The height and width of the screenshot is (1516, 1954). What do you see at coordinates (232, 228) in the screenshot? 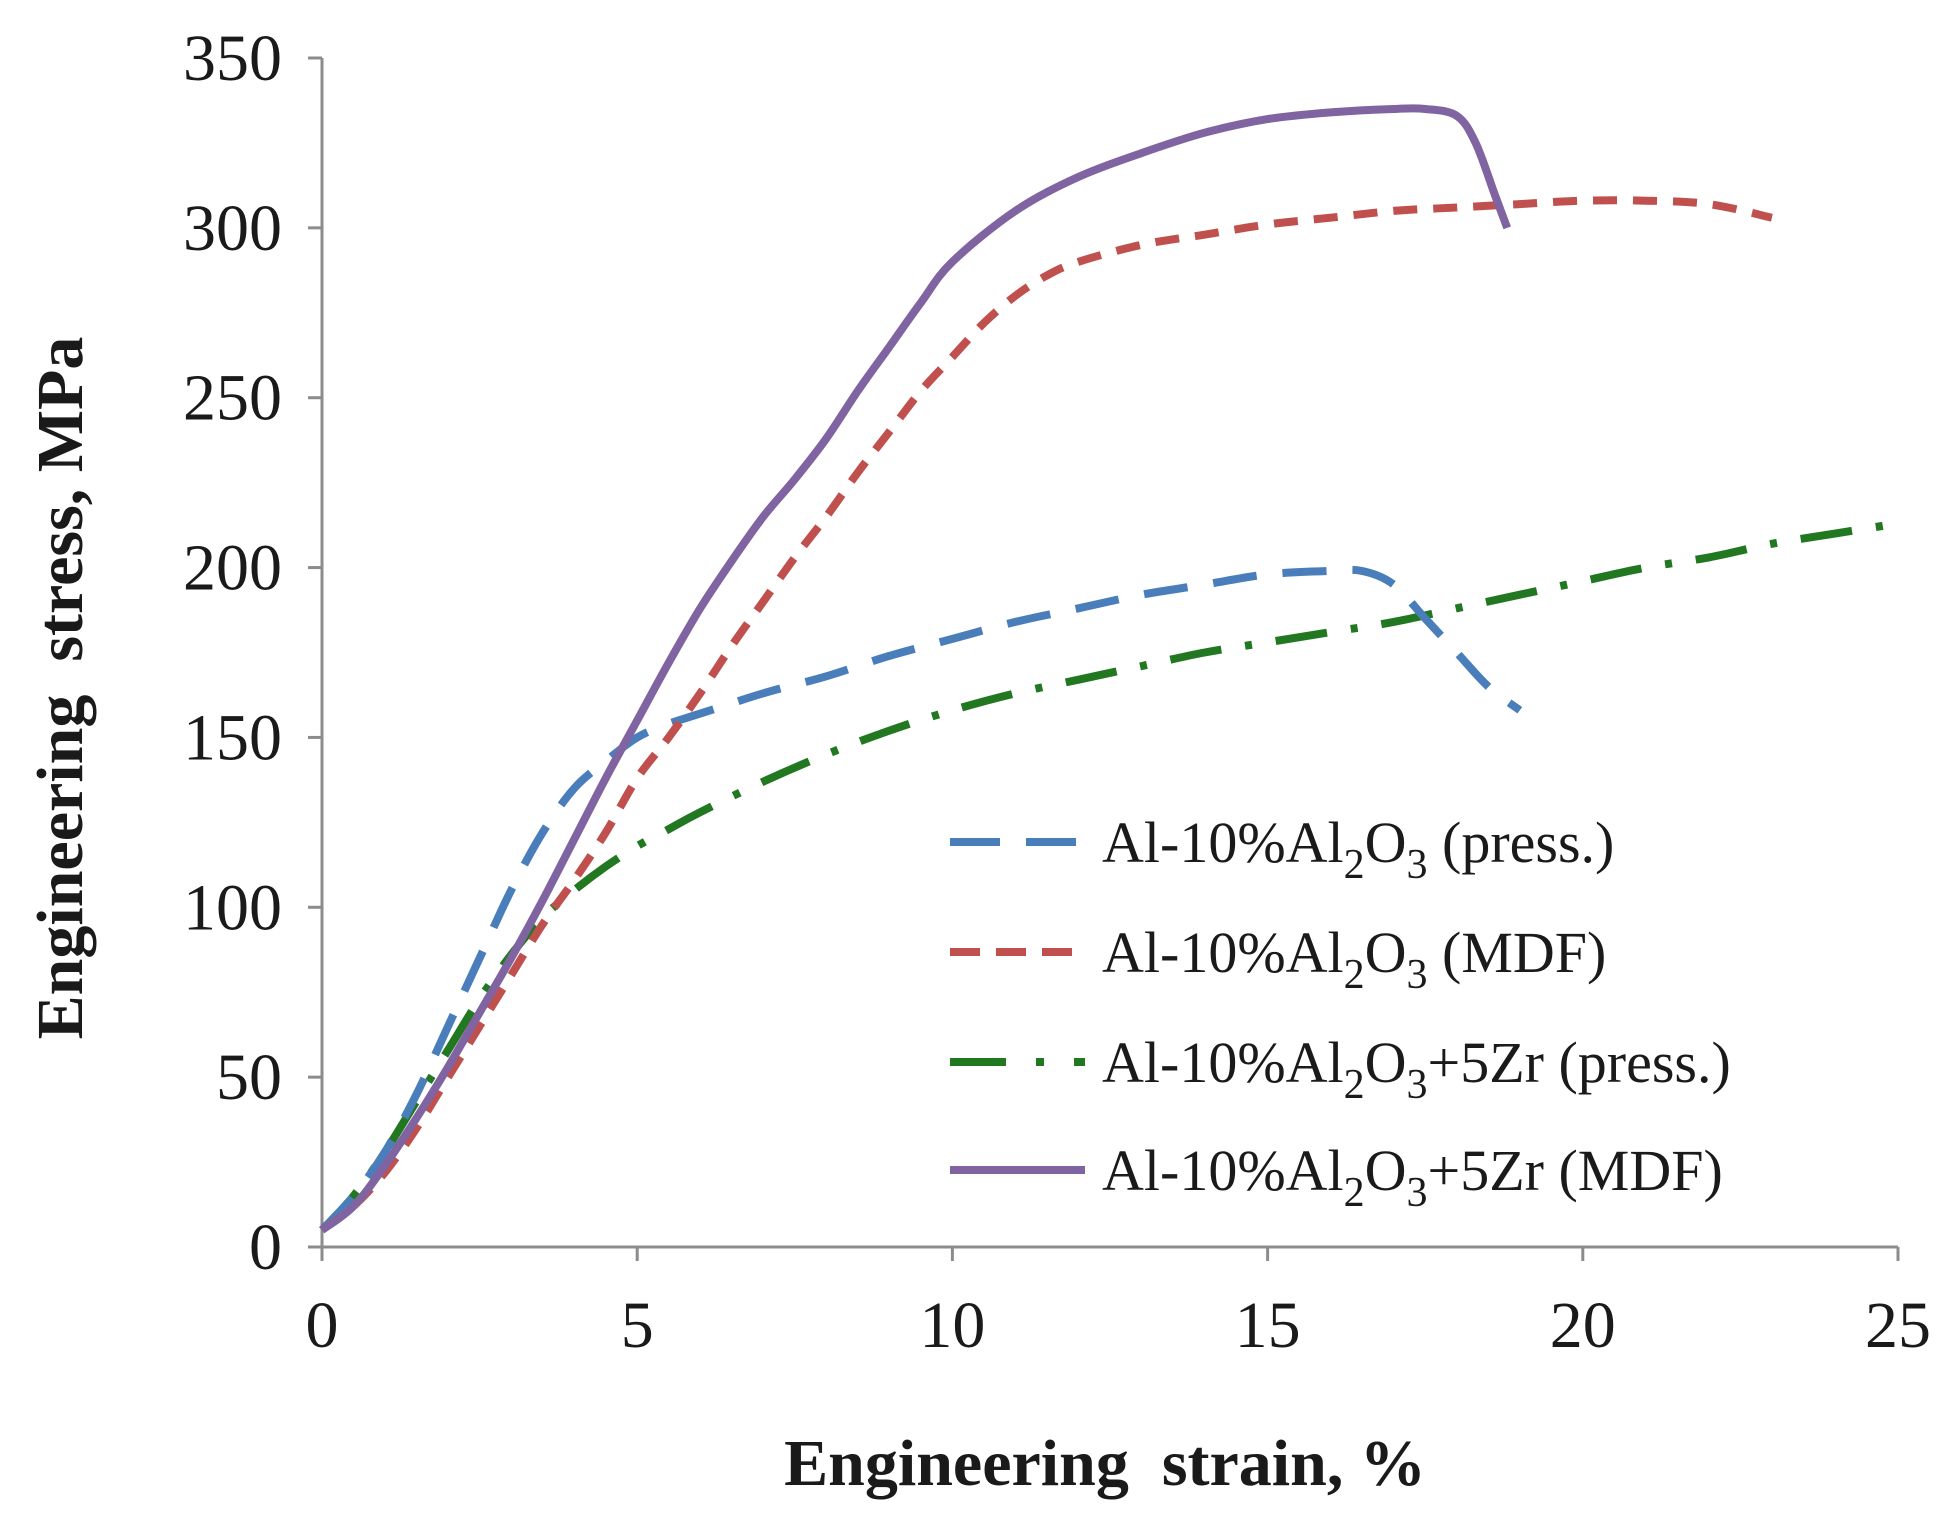
I see `y-tick-label: 300` at bounding box center [232, 228].